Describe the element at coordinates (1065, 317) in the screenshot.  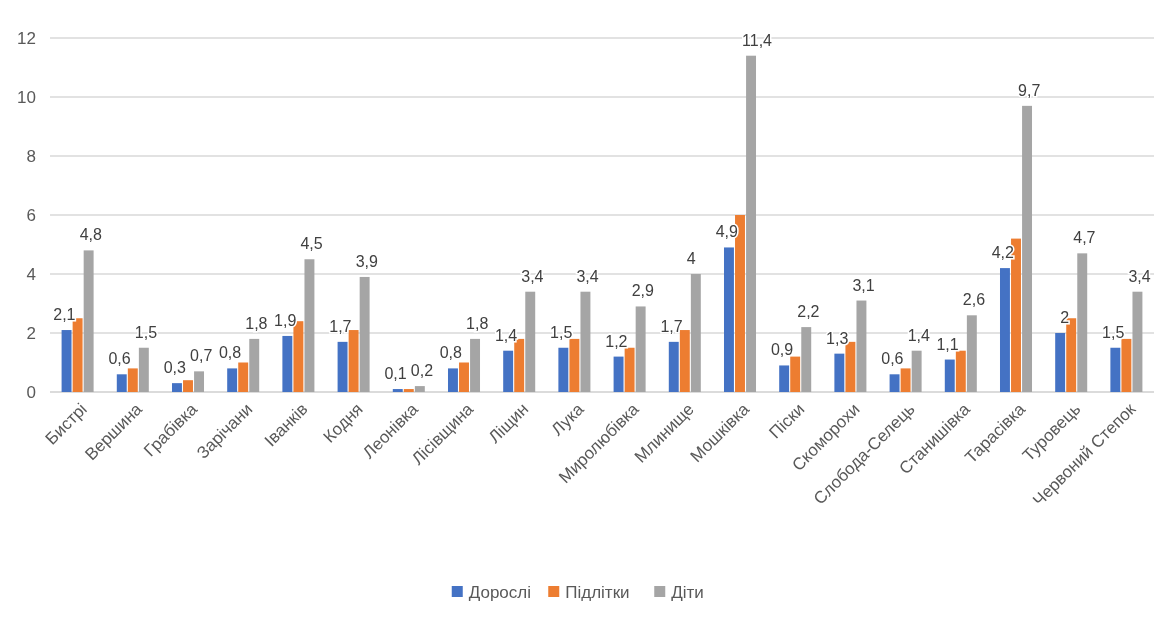
I see `data-label: 2` at that location.